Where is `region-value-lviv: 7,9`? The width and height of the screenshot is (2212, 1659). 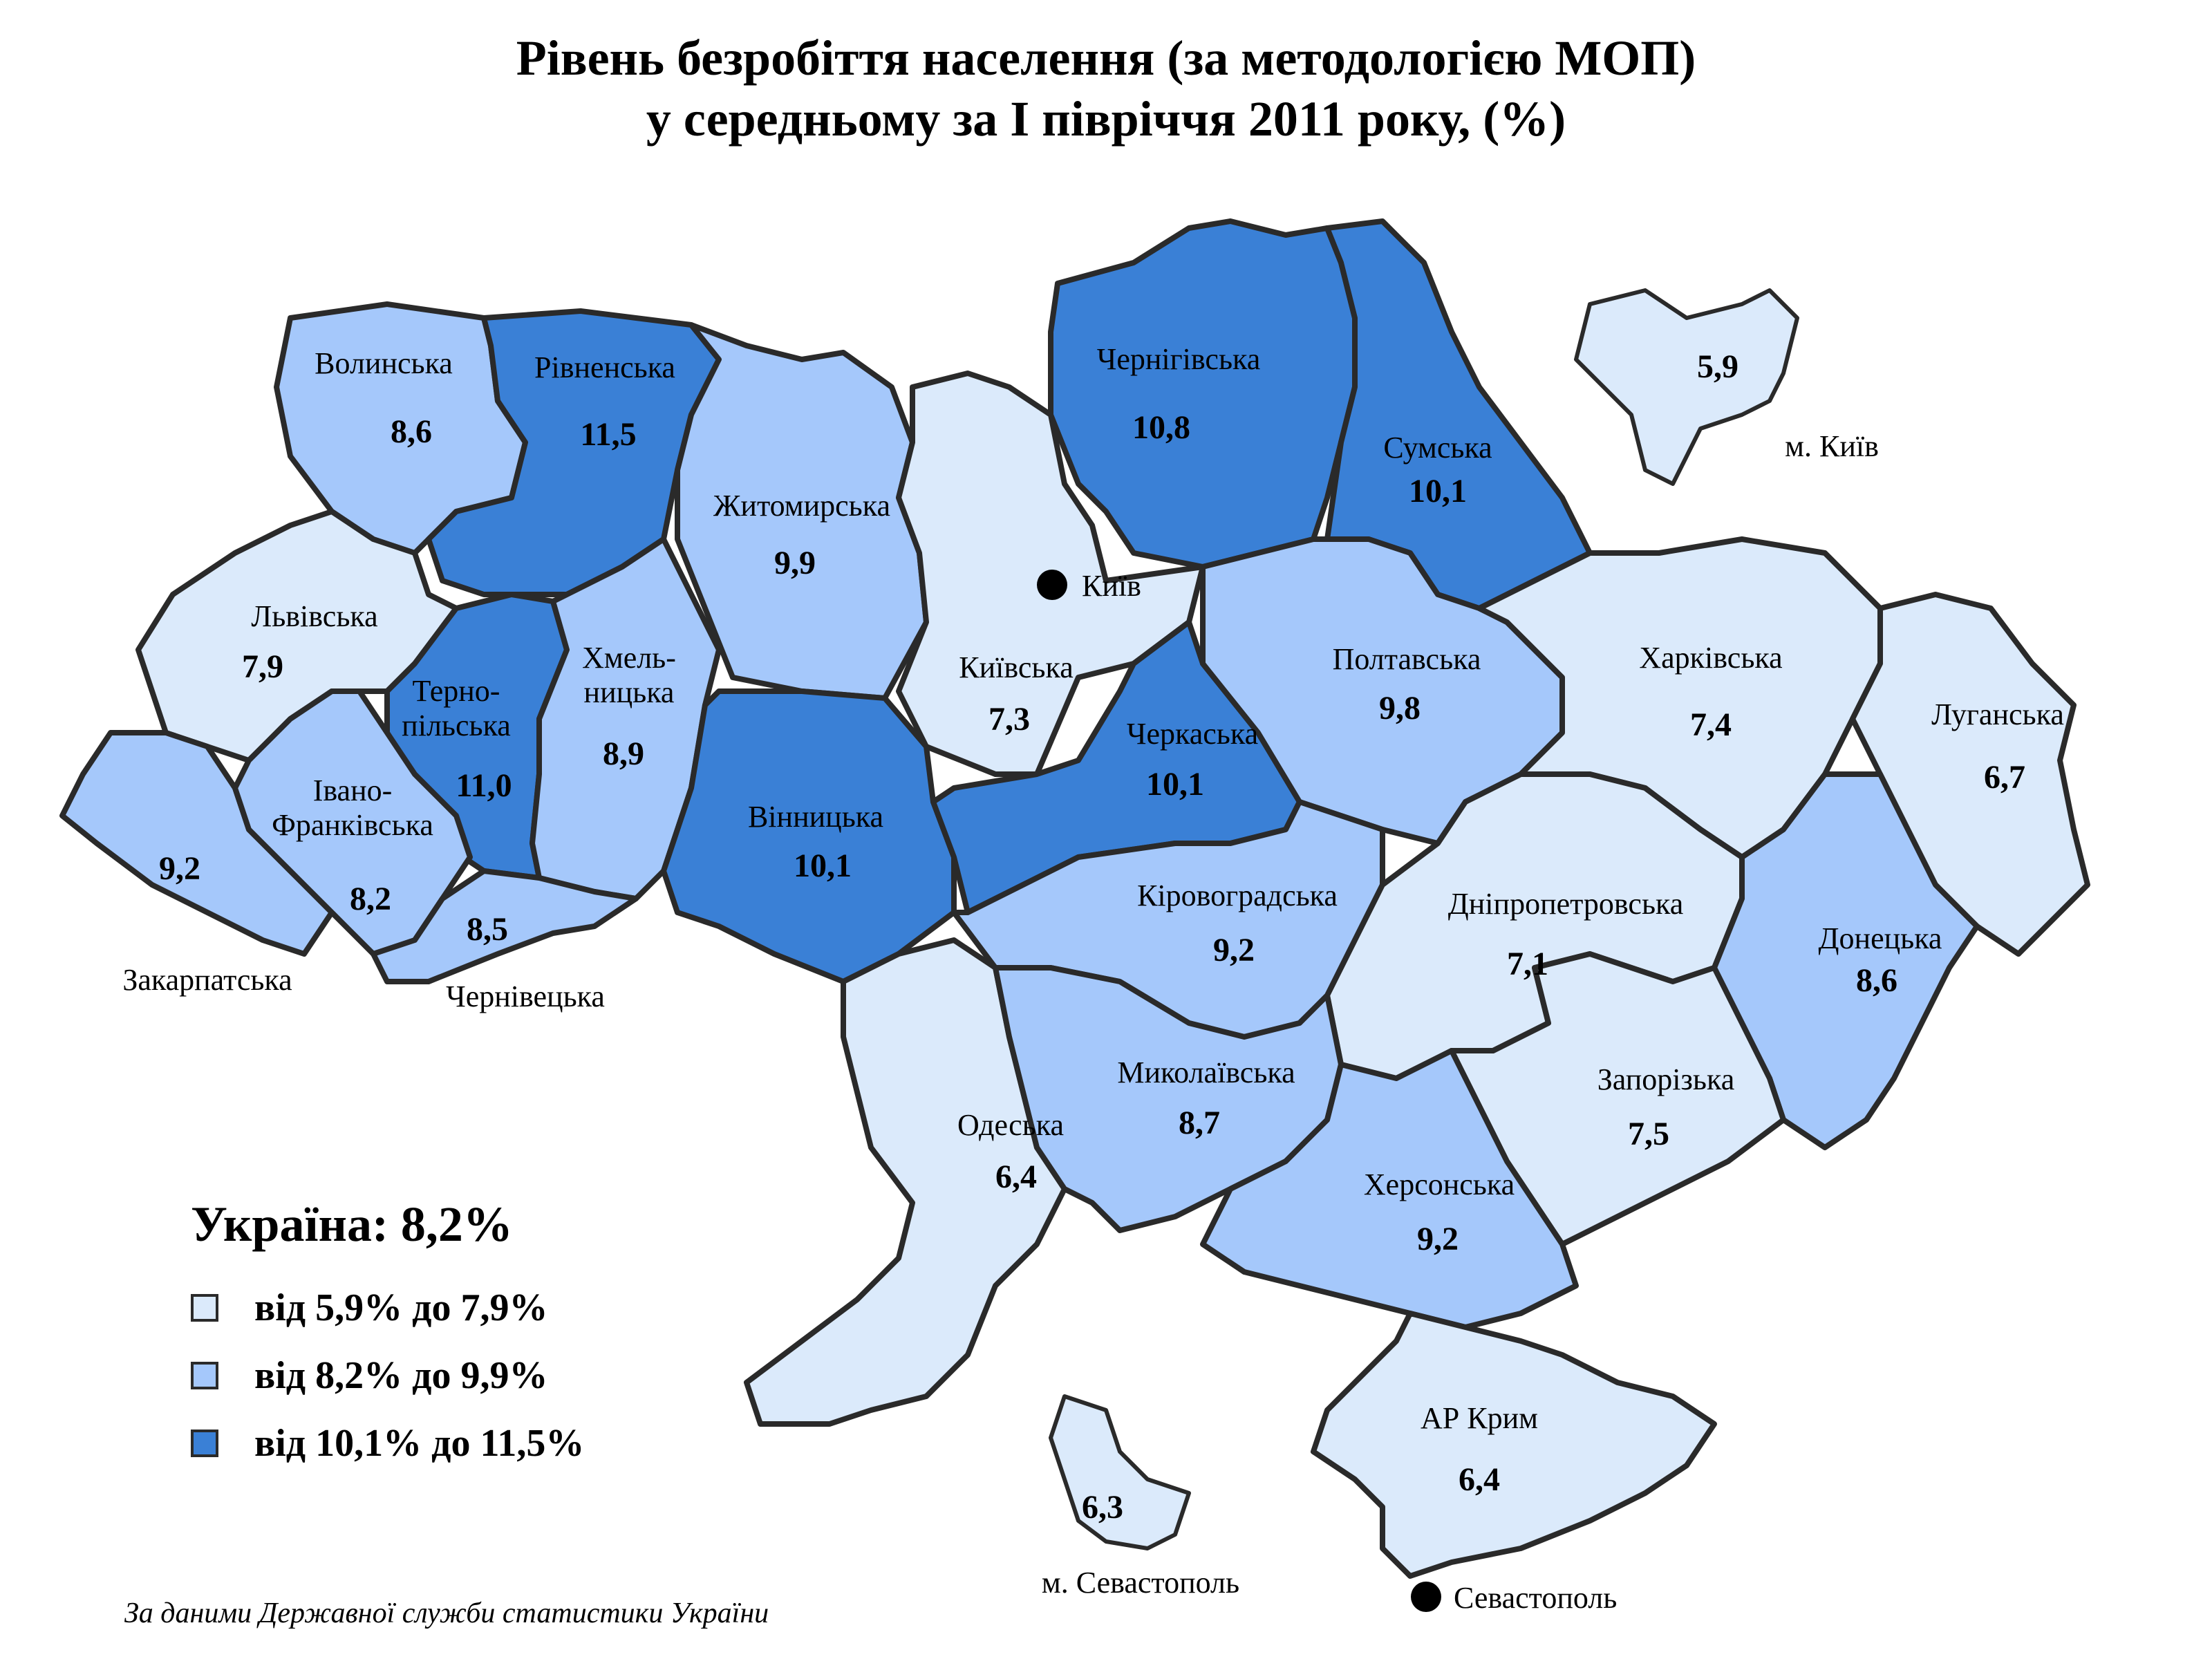
region-value-lviv: 7,9 is located at coordinates (262, 666).